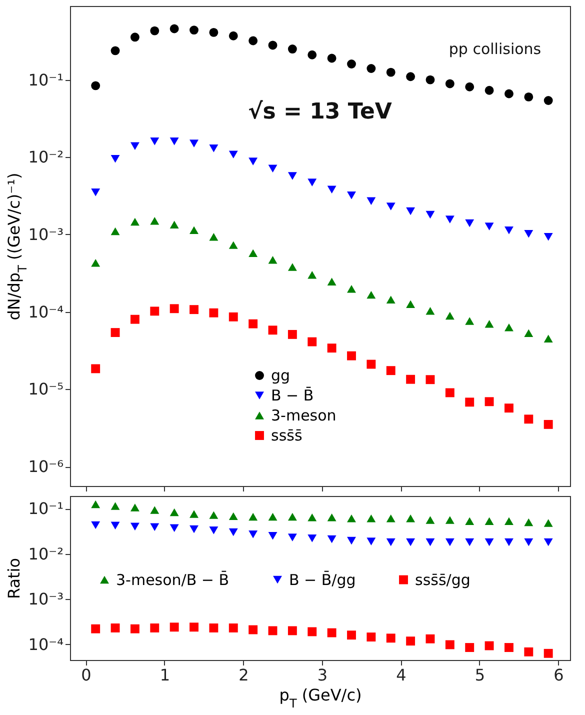 The height and width of the screenshot is (715, 585). I want to click on y-tick-label: 10⁻⁶, so click(46, 466).